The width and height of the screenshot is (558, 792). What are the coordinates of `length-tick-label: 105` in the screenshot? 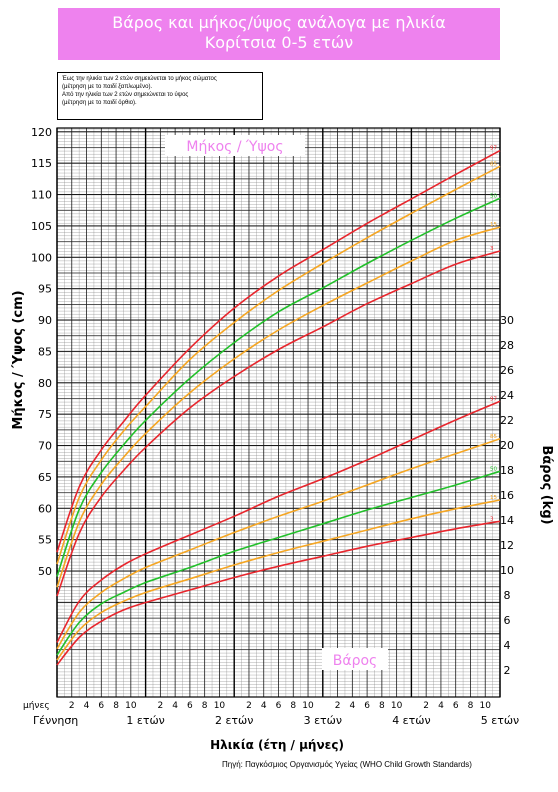 It's located at (41, 226).